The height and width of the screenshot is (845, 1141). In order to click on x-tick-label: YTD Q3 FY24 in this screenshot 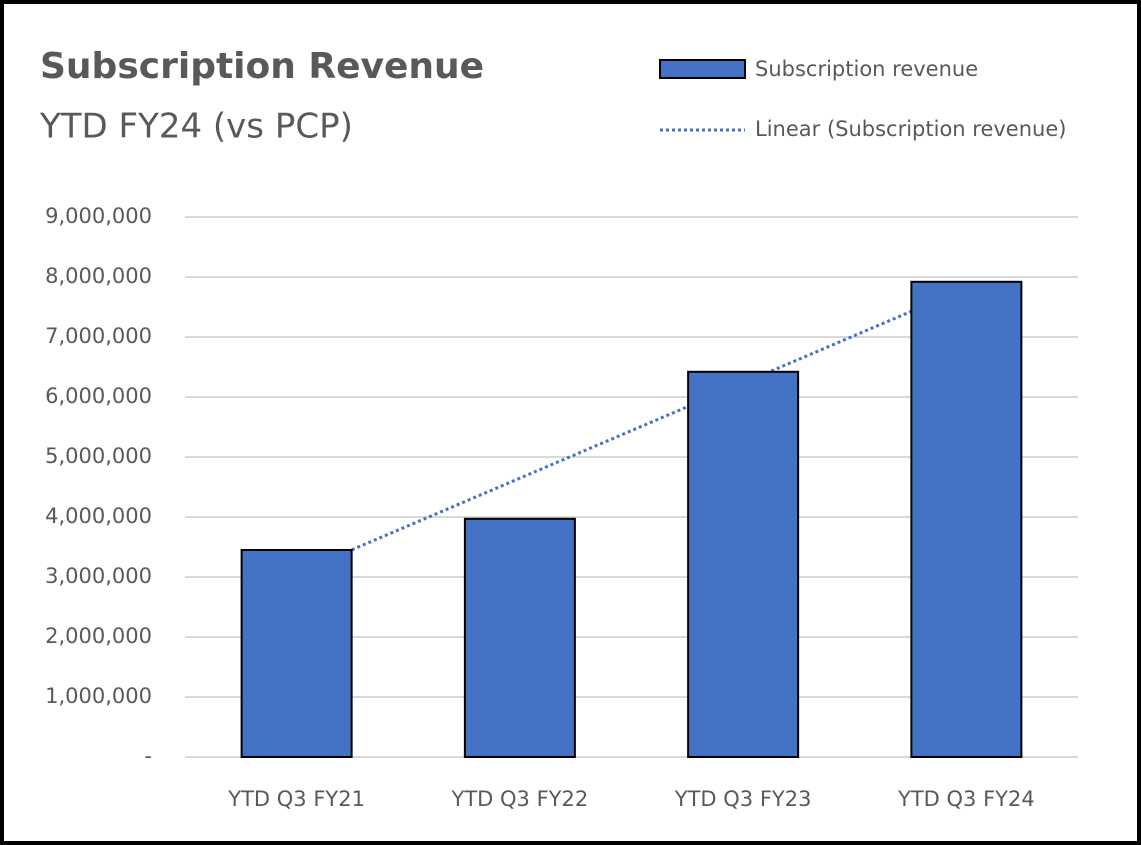, I will do `click(966, 799)`.